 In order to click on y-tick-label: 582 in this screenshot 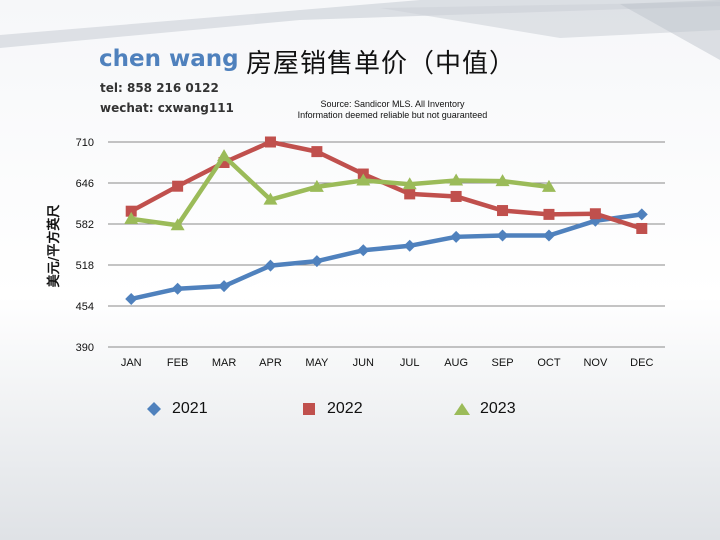, I will do `click(85, 225)`.